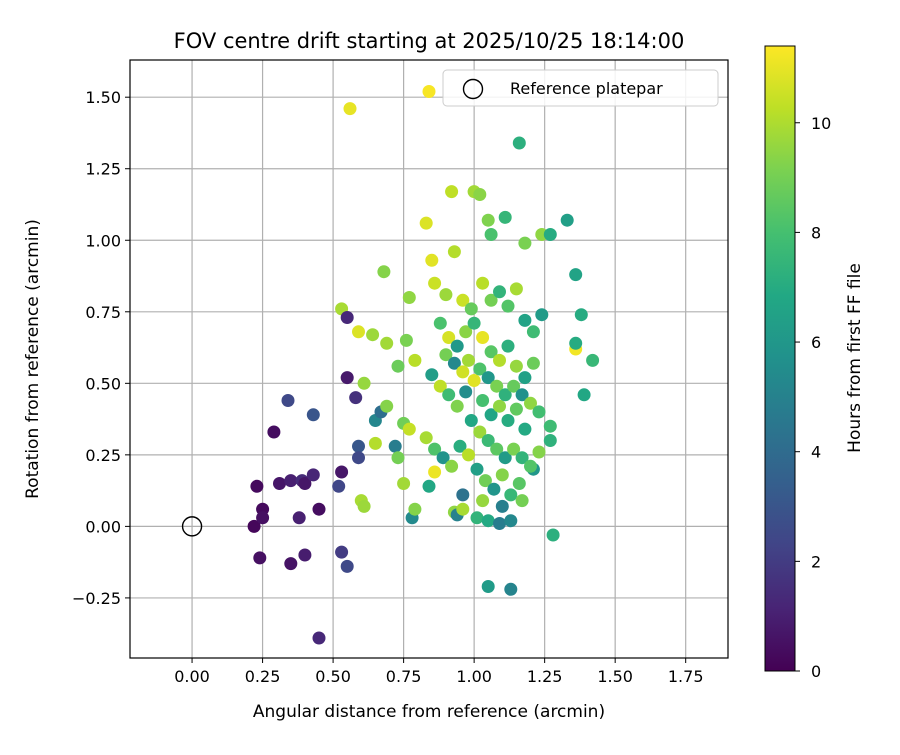 This screenshot has height=755, width=900. I want to click on y-tick-label: 0.00, so click(103, 526).